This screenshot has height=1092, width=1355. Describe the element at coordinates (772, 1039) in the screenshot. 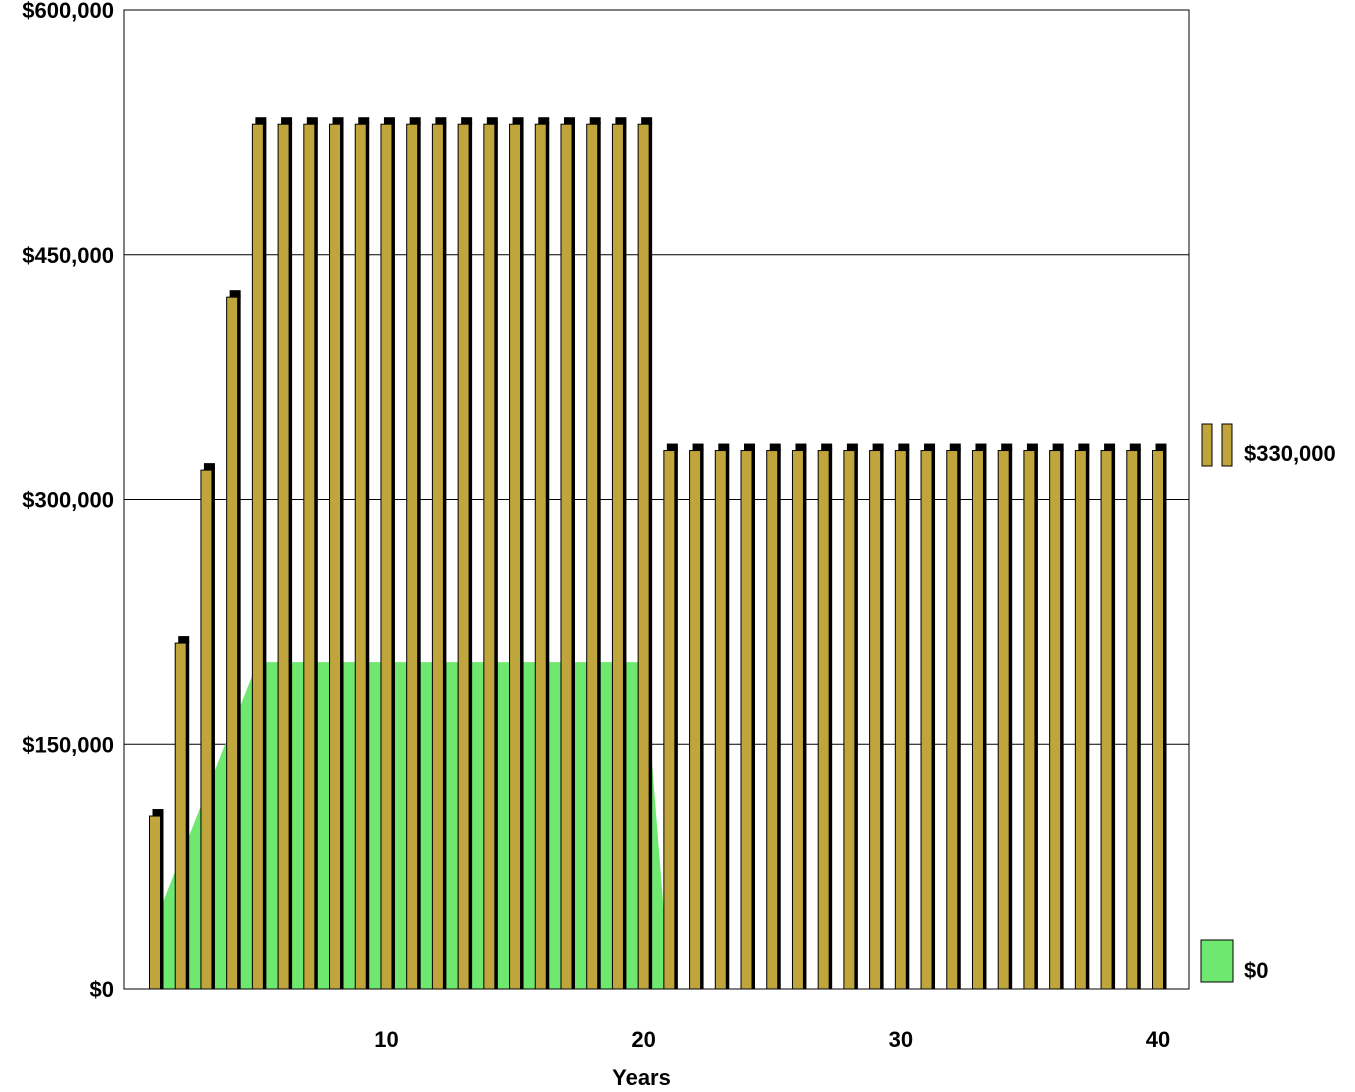

I see `x-axis-ticks: 10 20 30 40` at that location.